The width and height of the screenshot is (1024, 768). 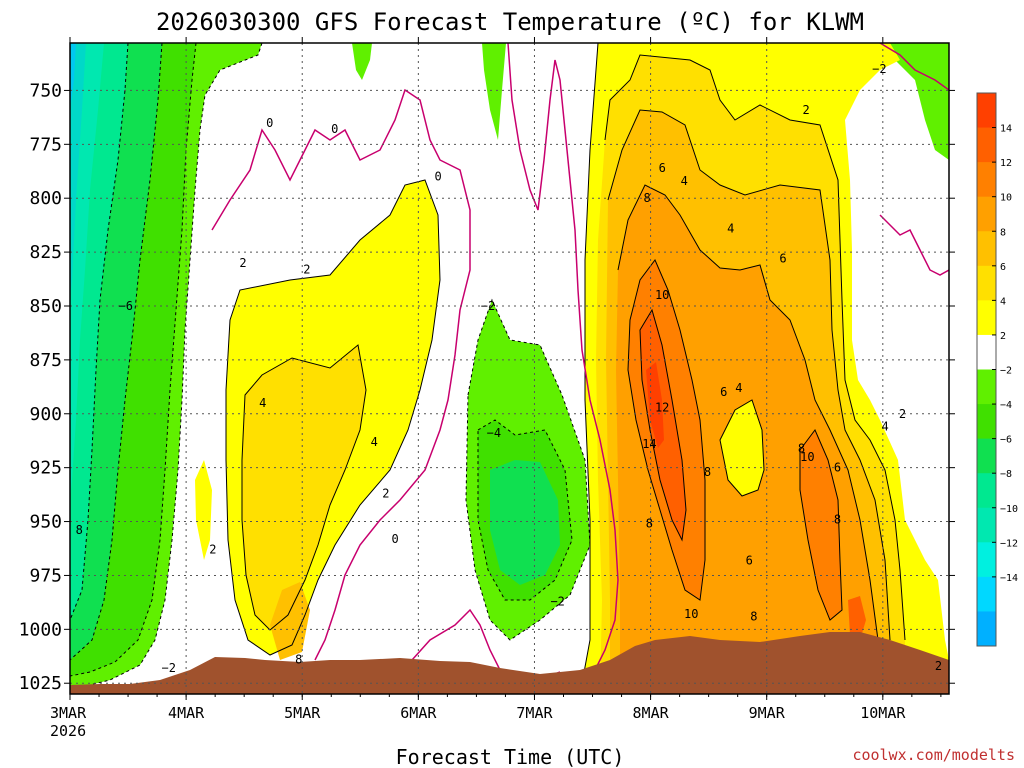 I want to click on region-top-right-green, so click(x=914, y=101).